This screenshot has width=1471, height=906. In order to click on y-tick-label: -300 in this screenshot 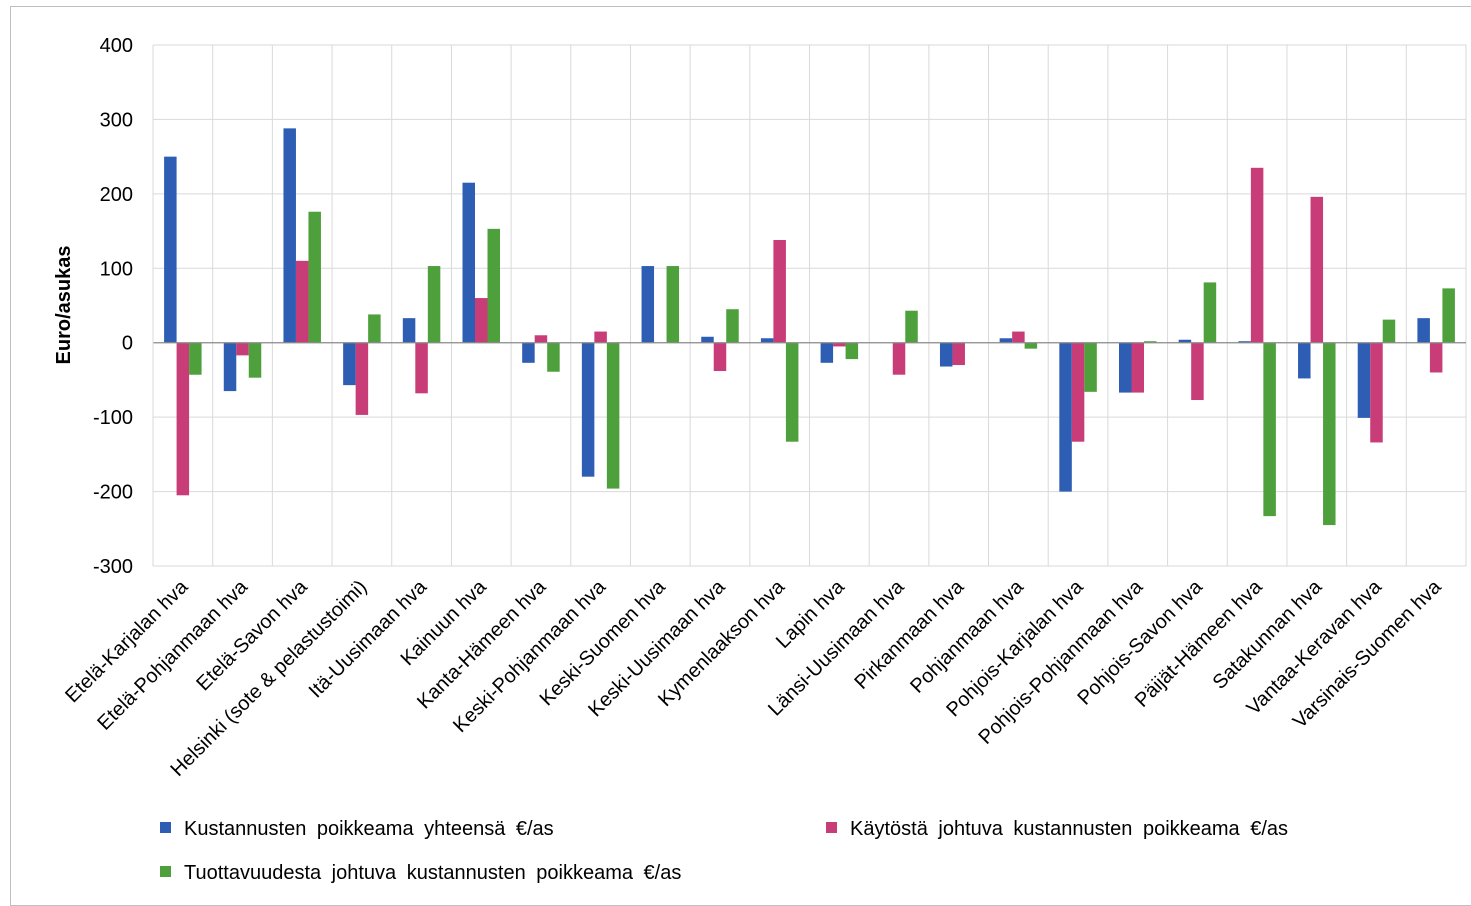, I will do `click(113, 567)`.